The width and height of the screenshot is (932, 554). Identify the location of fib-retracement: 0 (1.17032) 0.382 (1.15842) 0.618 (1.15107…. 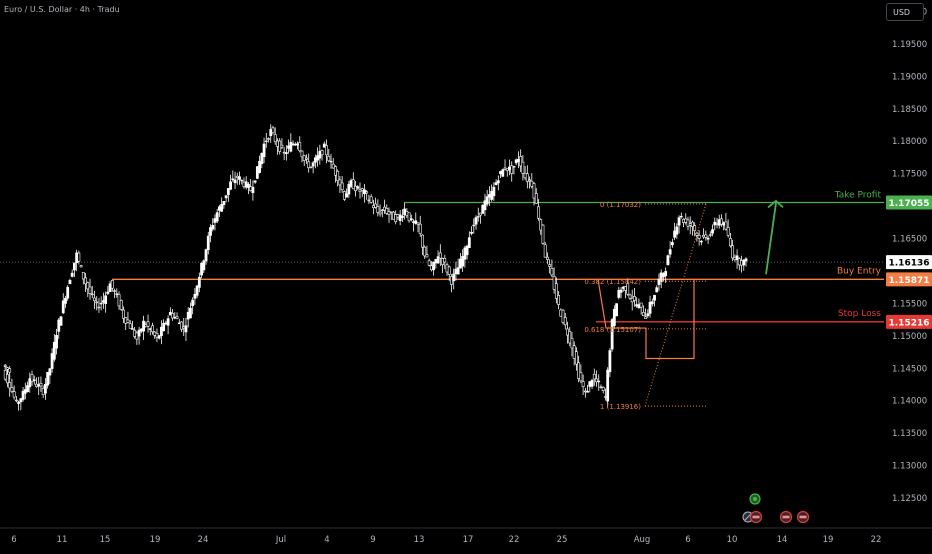
(645, 306).